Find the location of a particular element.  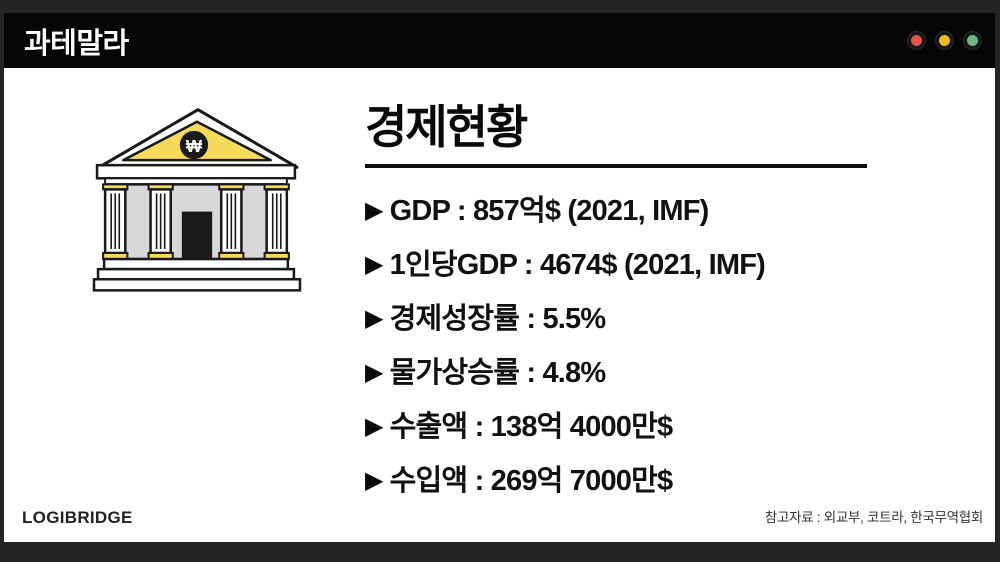

stat-text: 1인당GDP : 4674$ (2021, IMF) is located at coordinates (577, 264).